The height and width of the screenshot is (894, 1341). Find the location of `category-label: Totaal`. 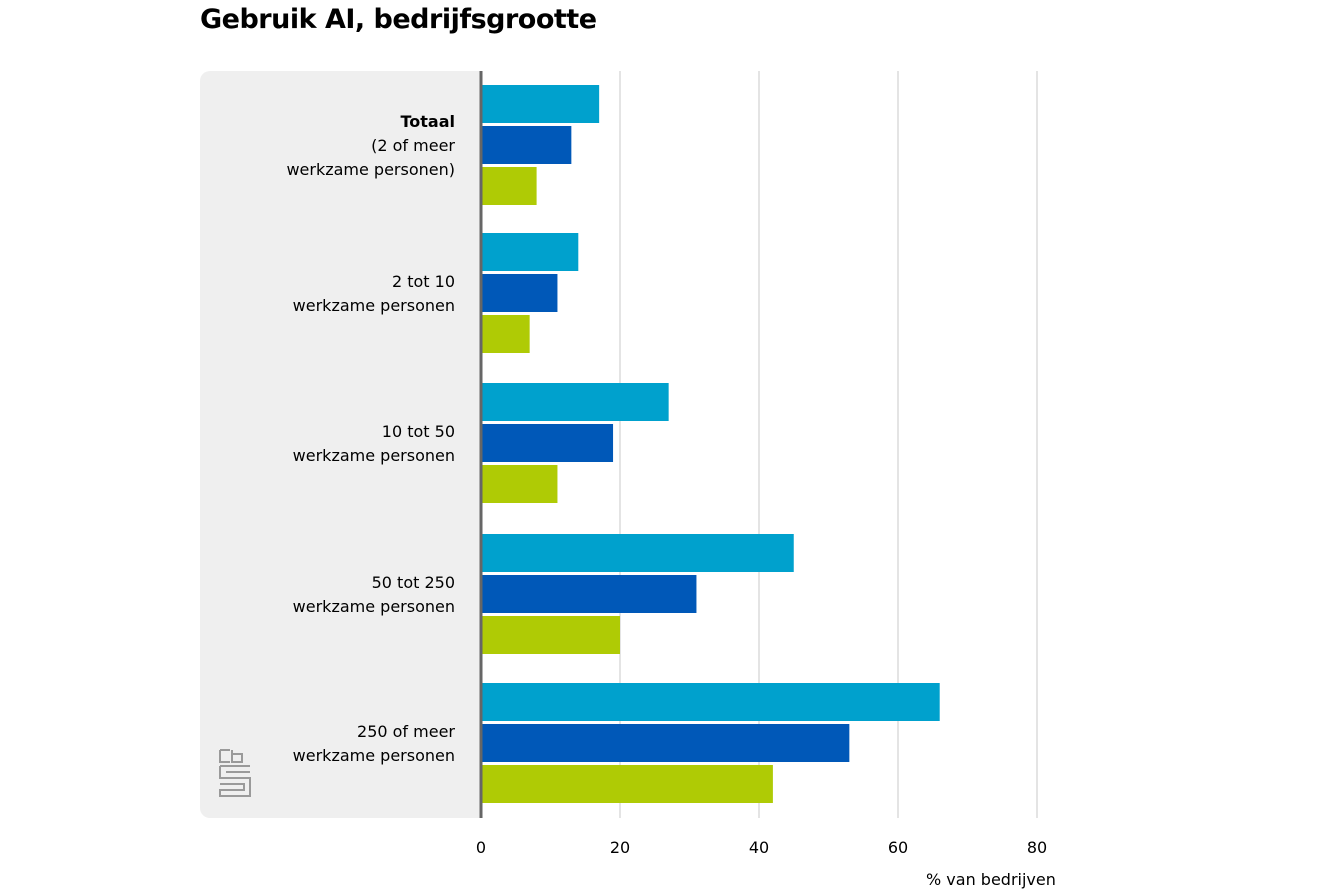

category-label: Totaal is located at coordinates (427, 121).